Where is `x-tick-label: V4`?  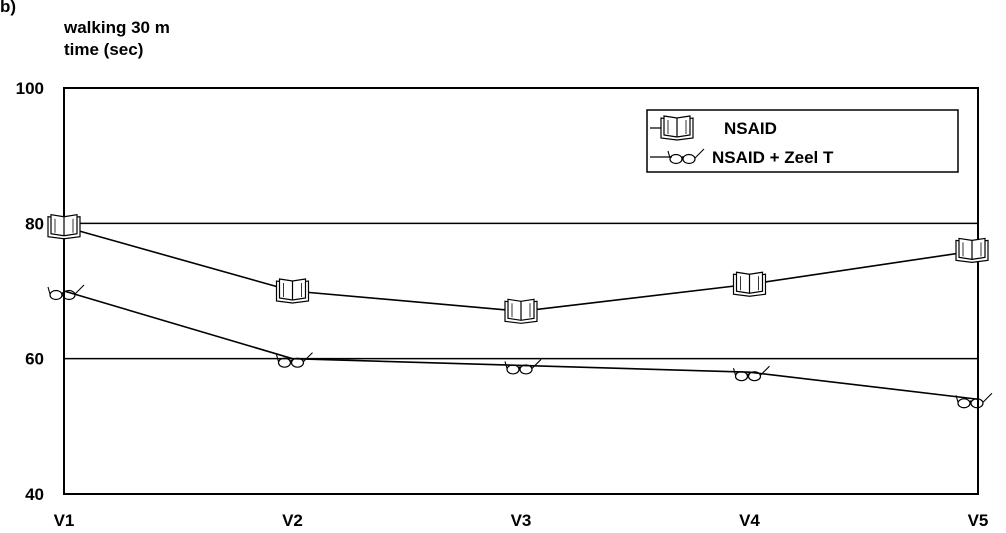
x-tick-label: V4 is located at coordinates (749, 520).